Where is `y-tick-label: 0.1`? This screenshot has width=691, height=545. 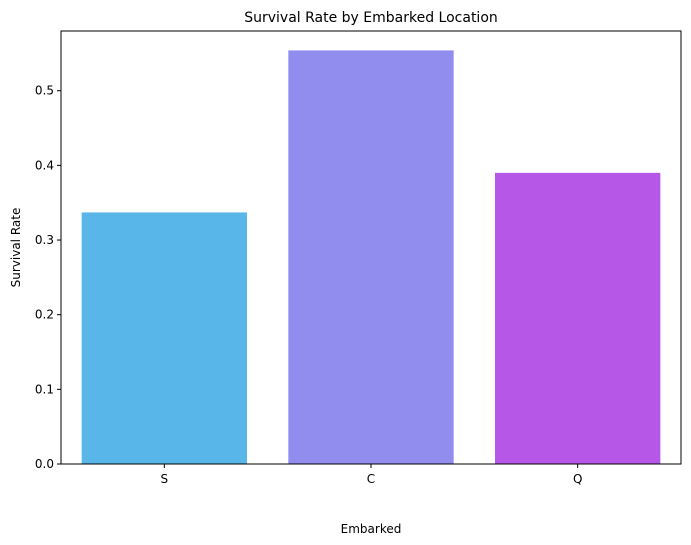 y-tick-label: 0.1 is located at coordinates (44, 389).